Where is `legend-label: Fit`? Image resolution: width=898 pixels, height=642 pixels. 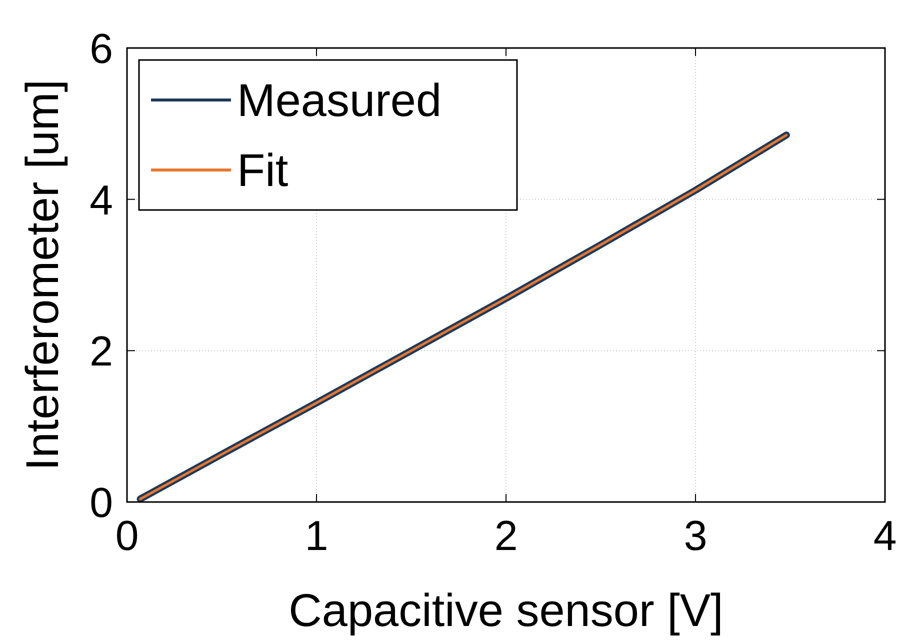
legend-label: Fit is located at coordinates (262, 170).